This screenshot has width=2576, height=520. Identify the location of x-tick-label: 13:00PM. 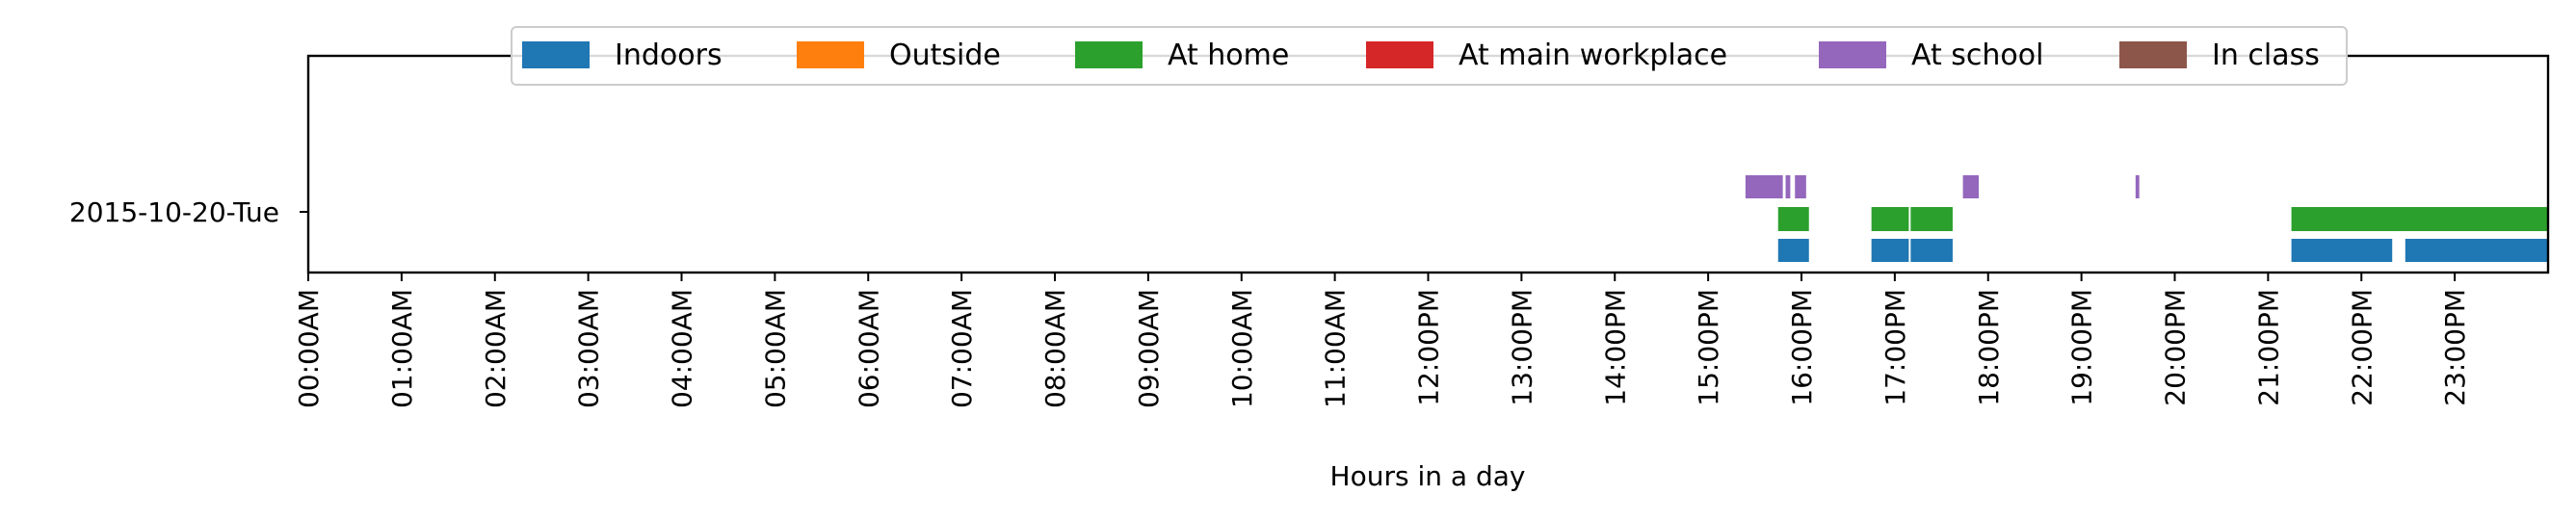
(1522, 347).